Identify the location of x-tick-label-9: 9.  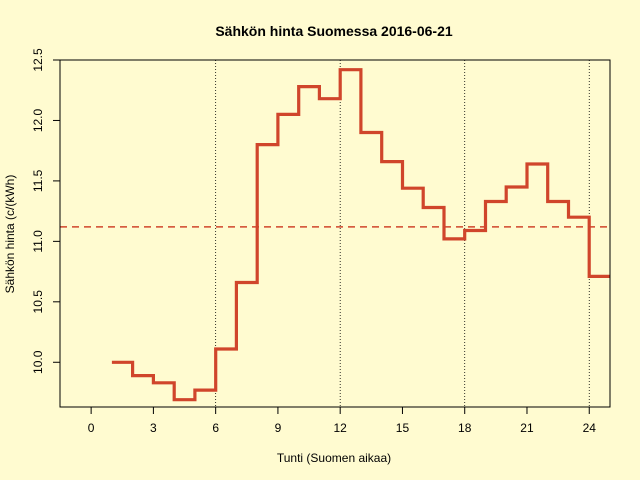
(278, 428).